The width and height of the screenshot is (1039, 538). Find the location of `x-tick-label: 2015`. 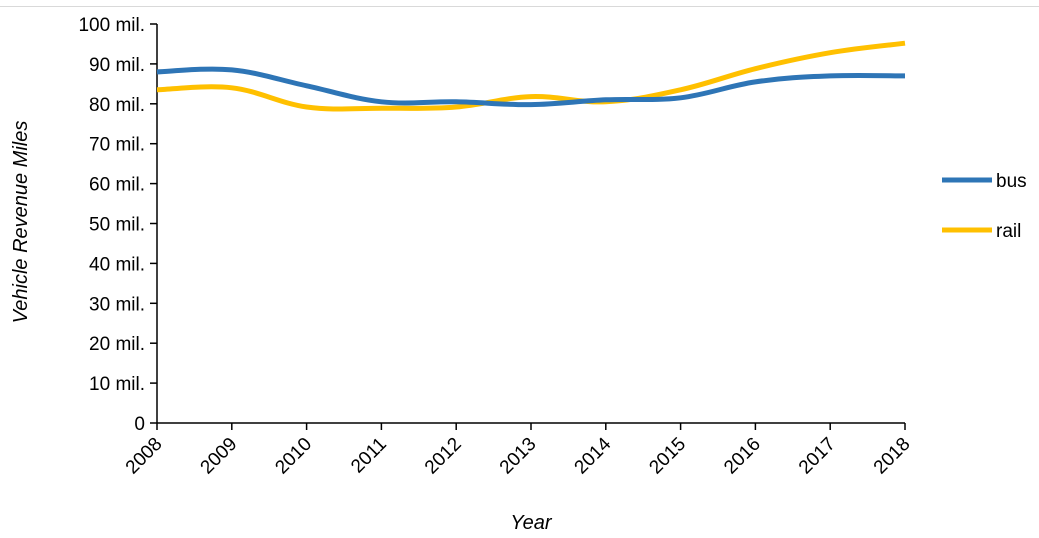

x-tick-label: 2015 is located at coordinates (667, 456).